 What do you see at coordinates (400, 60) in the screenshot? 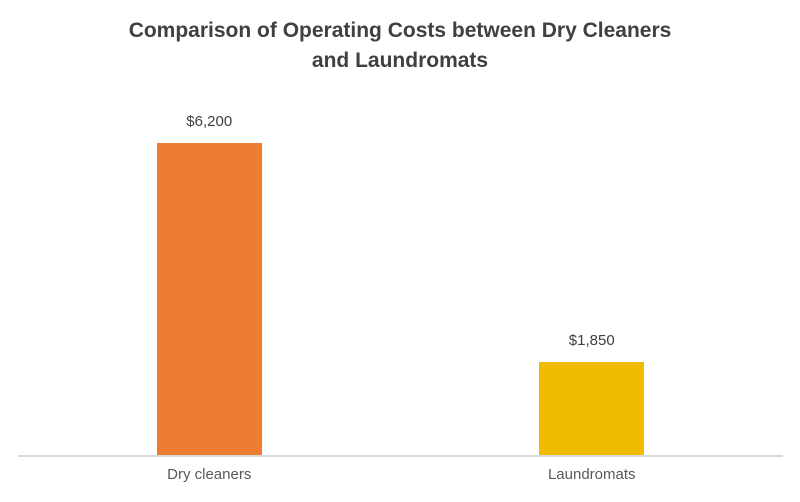
I see `chart-title-line-2: and Laundromats` at bounding box center [400, 60].